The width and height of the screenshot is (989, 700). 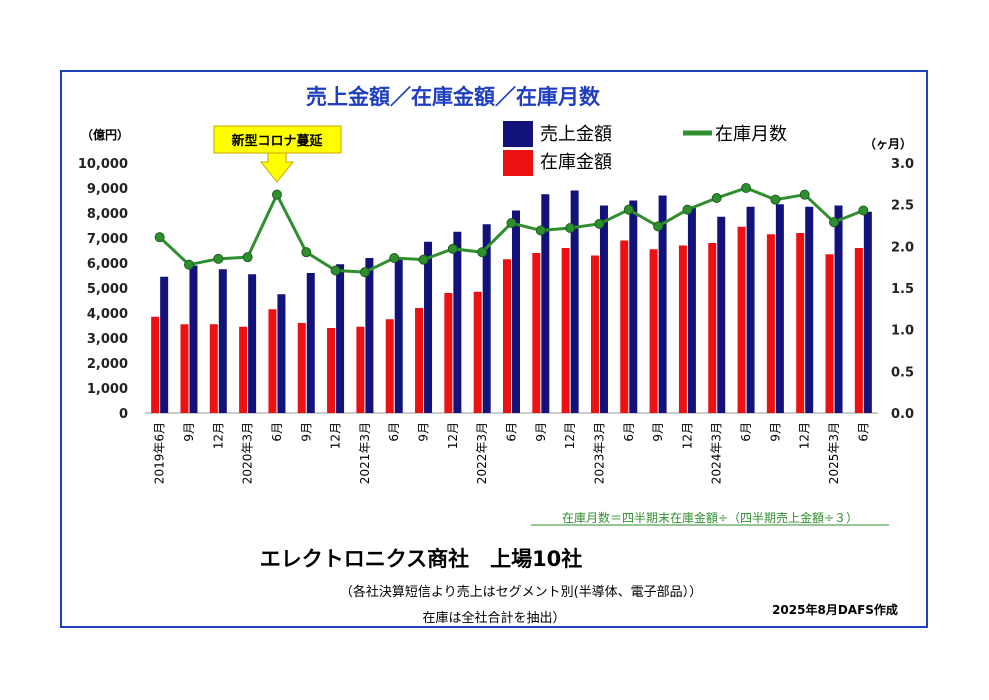 What do you see at coordinates (103, 164) in the screenshot?
I see `y-left-tick-label: 10,000` at bounding box center [103, 164].